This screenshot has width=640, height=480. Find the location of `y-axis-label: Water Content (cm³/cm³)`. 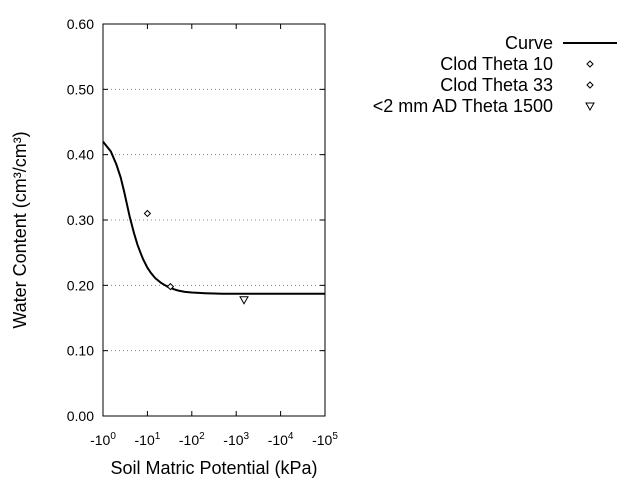

y-axis-label: Water Content (cm³/cm³) is located at coordinates (20, 229).